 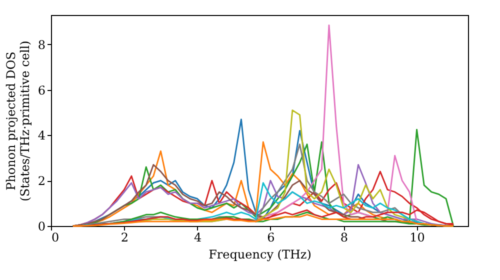 What do you see at coordinates (271, 237) in the screenshot?
I see `x-tick-label: 6` at bounding box center [271, 237].